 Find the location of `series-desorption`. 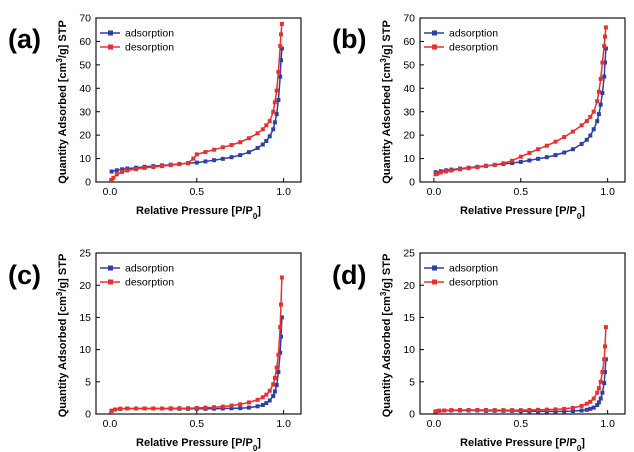

series-desorption is located at coordinates (196, 344).